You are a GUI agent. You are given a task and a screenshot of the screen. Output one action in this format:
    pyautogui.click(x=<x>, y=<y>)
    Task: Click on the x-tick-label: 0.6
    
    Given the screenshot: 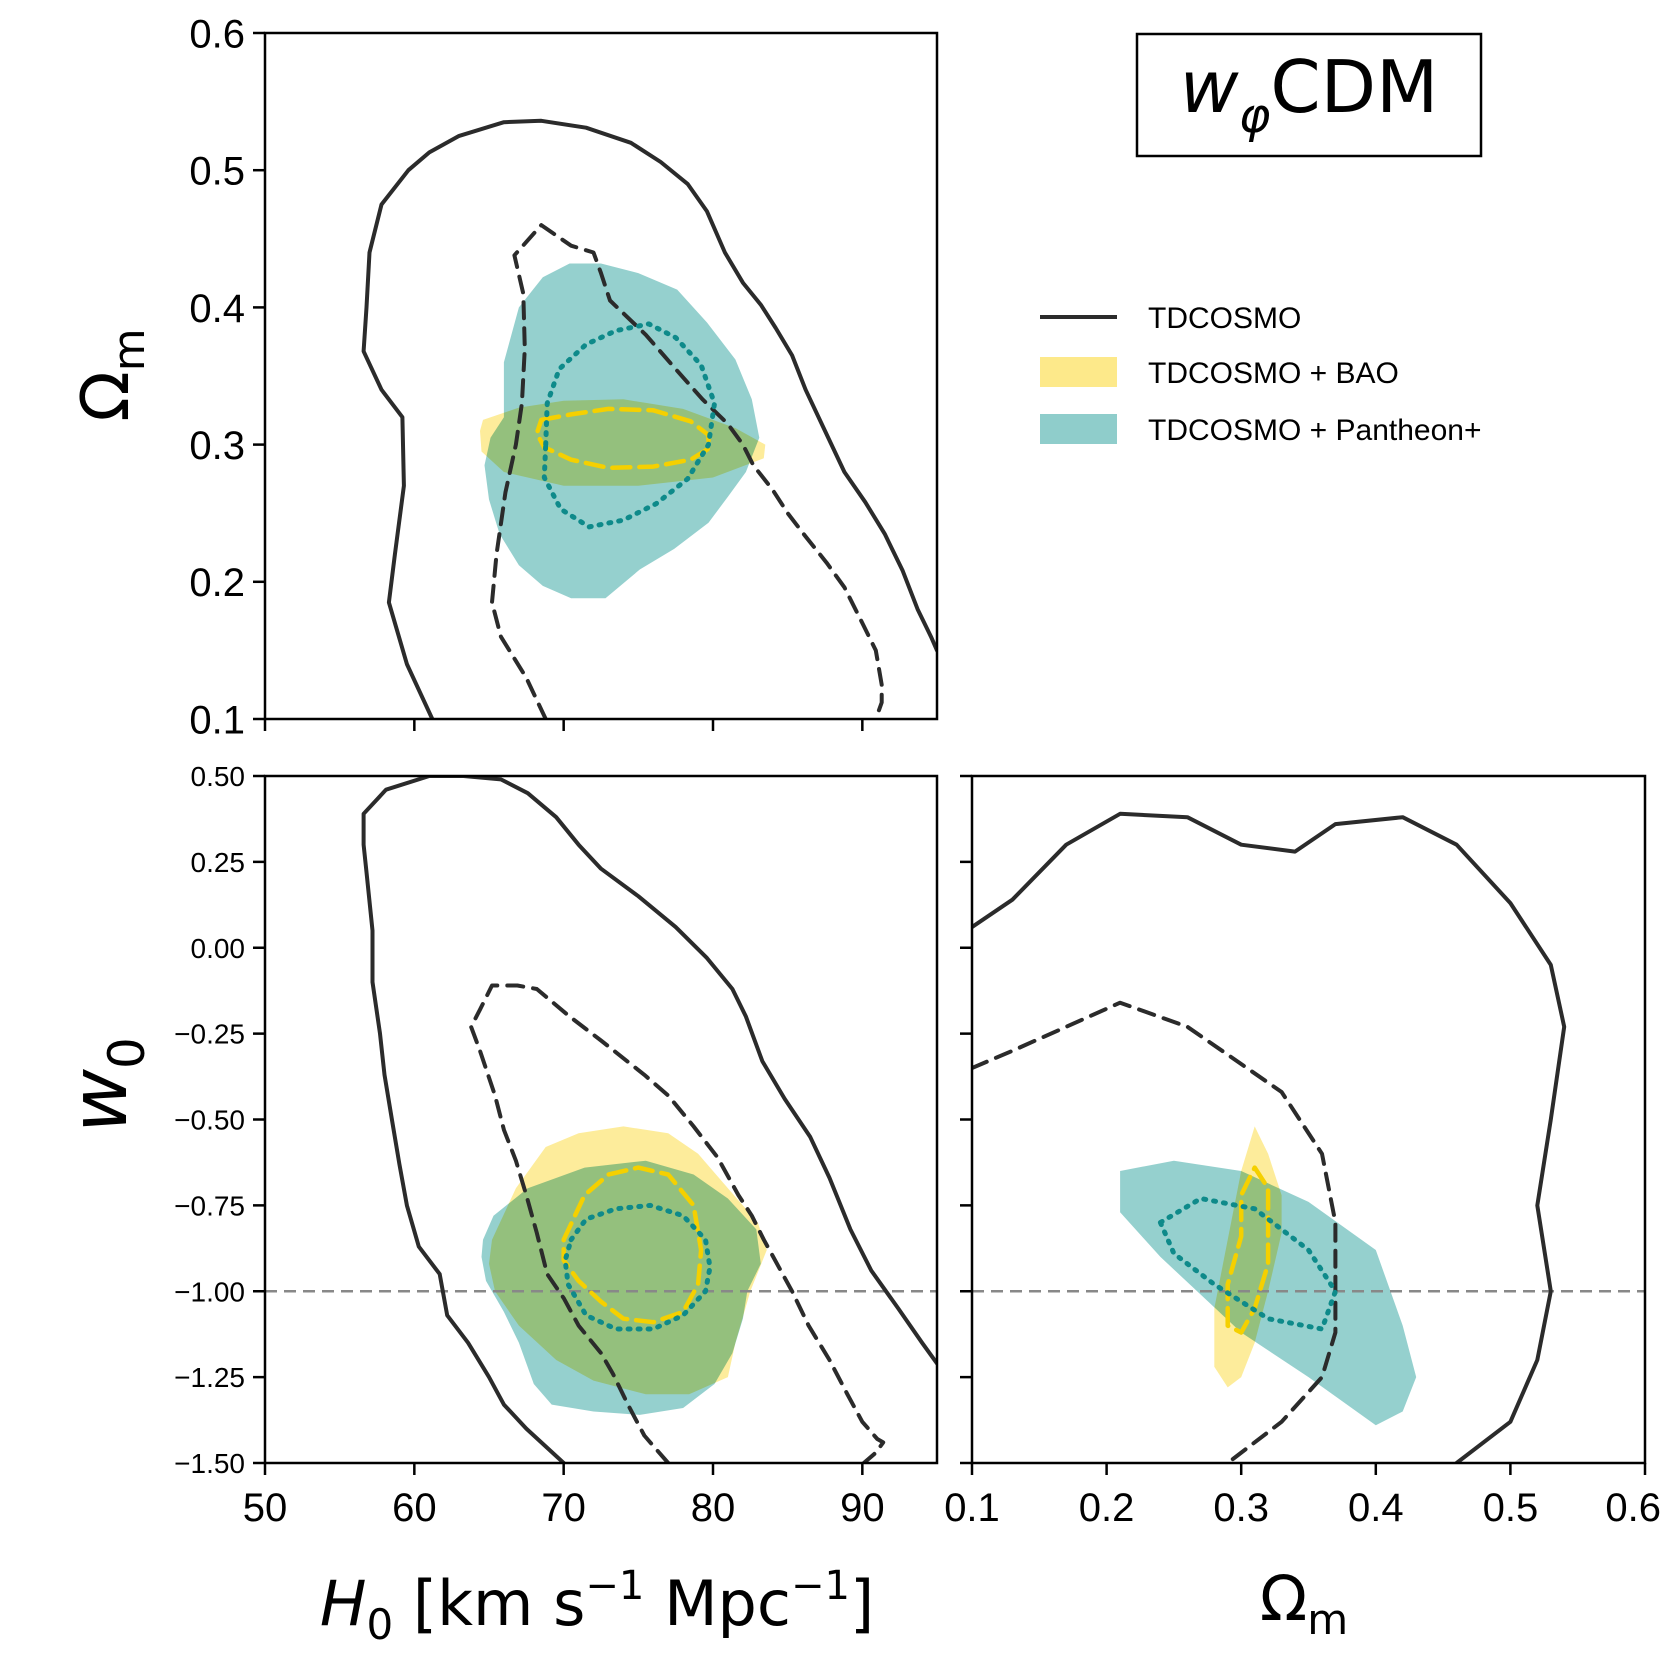 What is the action you would take?
    pyautogui.click(x=1633, y=1508)
    